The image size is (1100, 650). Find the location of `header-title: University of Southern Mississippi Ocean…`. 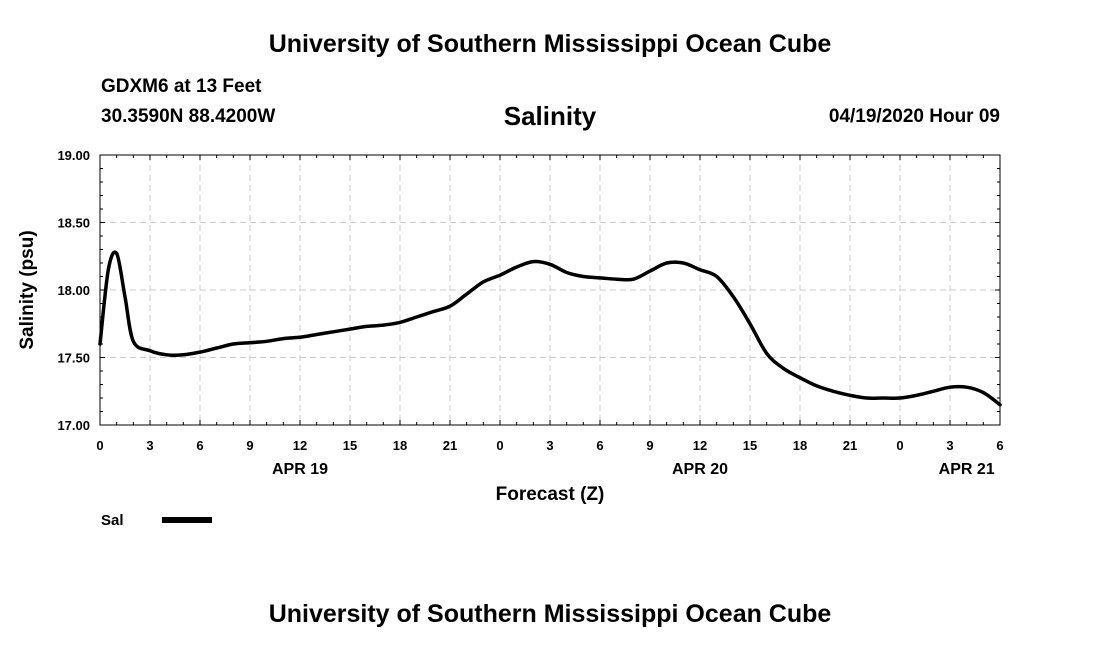

header-title: University of Southern Mississippi Ocean… is located at coordinates (550, 44).